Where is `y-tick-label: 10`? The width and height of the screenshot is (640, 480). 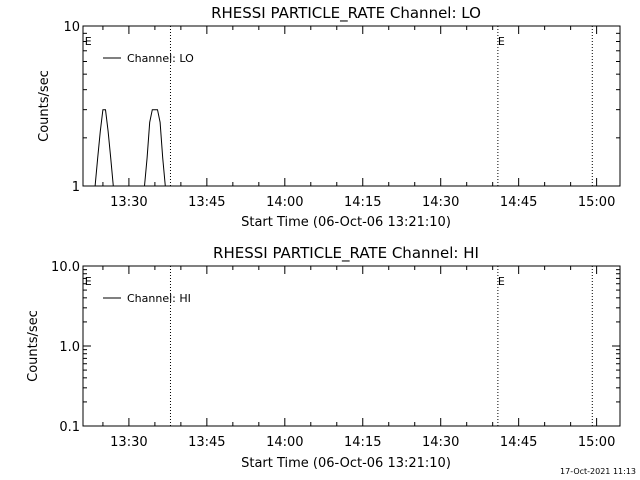 y-tick-label: 10 is located at coordinates (71, 27).